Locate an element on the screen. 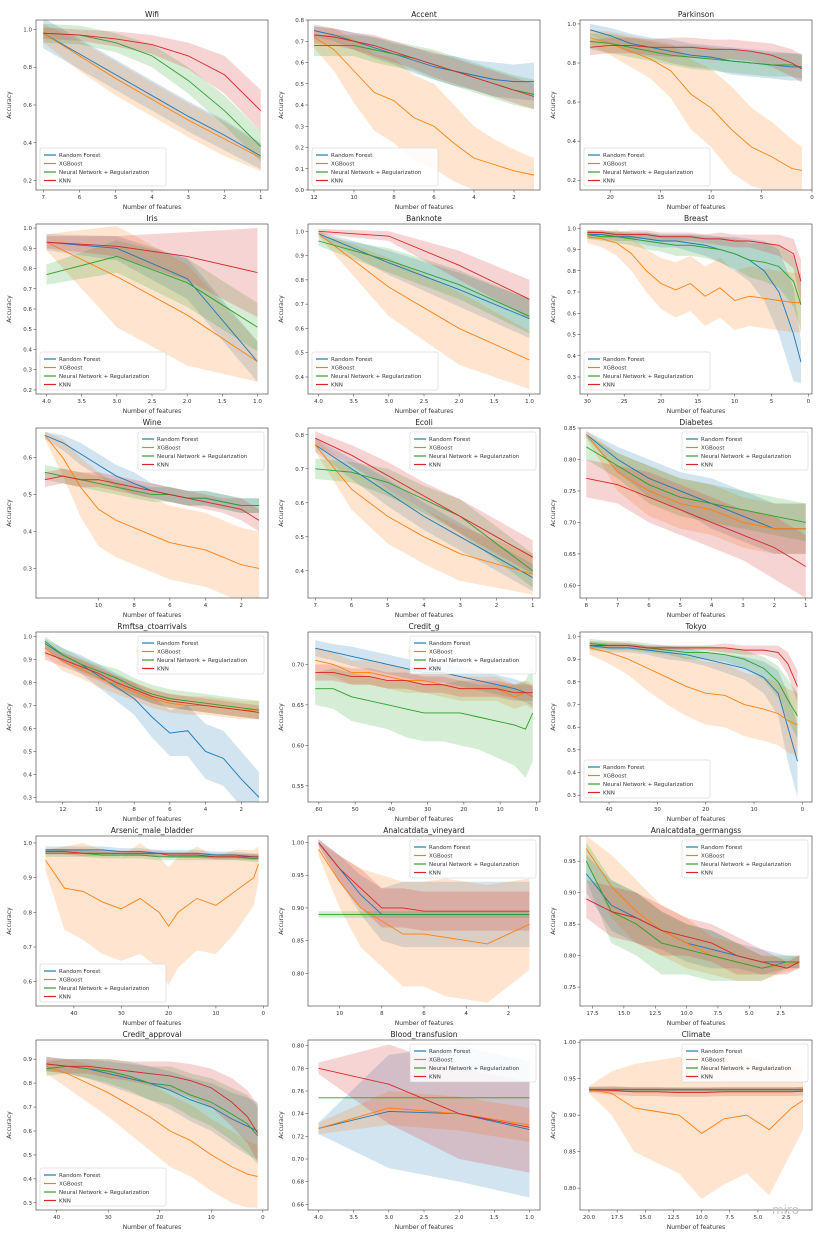 The width and height of the screenshot is (817, 1236). plot-frame is located at coordinates (152, 1125).